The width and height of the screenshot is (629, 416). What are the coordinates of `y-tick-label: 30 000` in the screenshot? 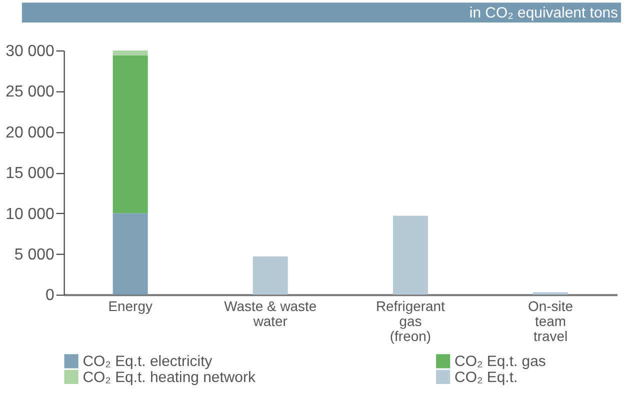 It's located at (30, 51).